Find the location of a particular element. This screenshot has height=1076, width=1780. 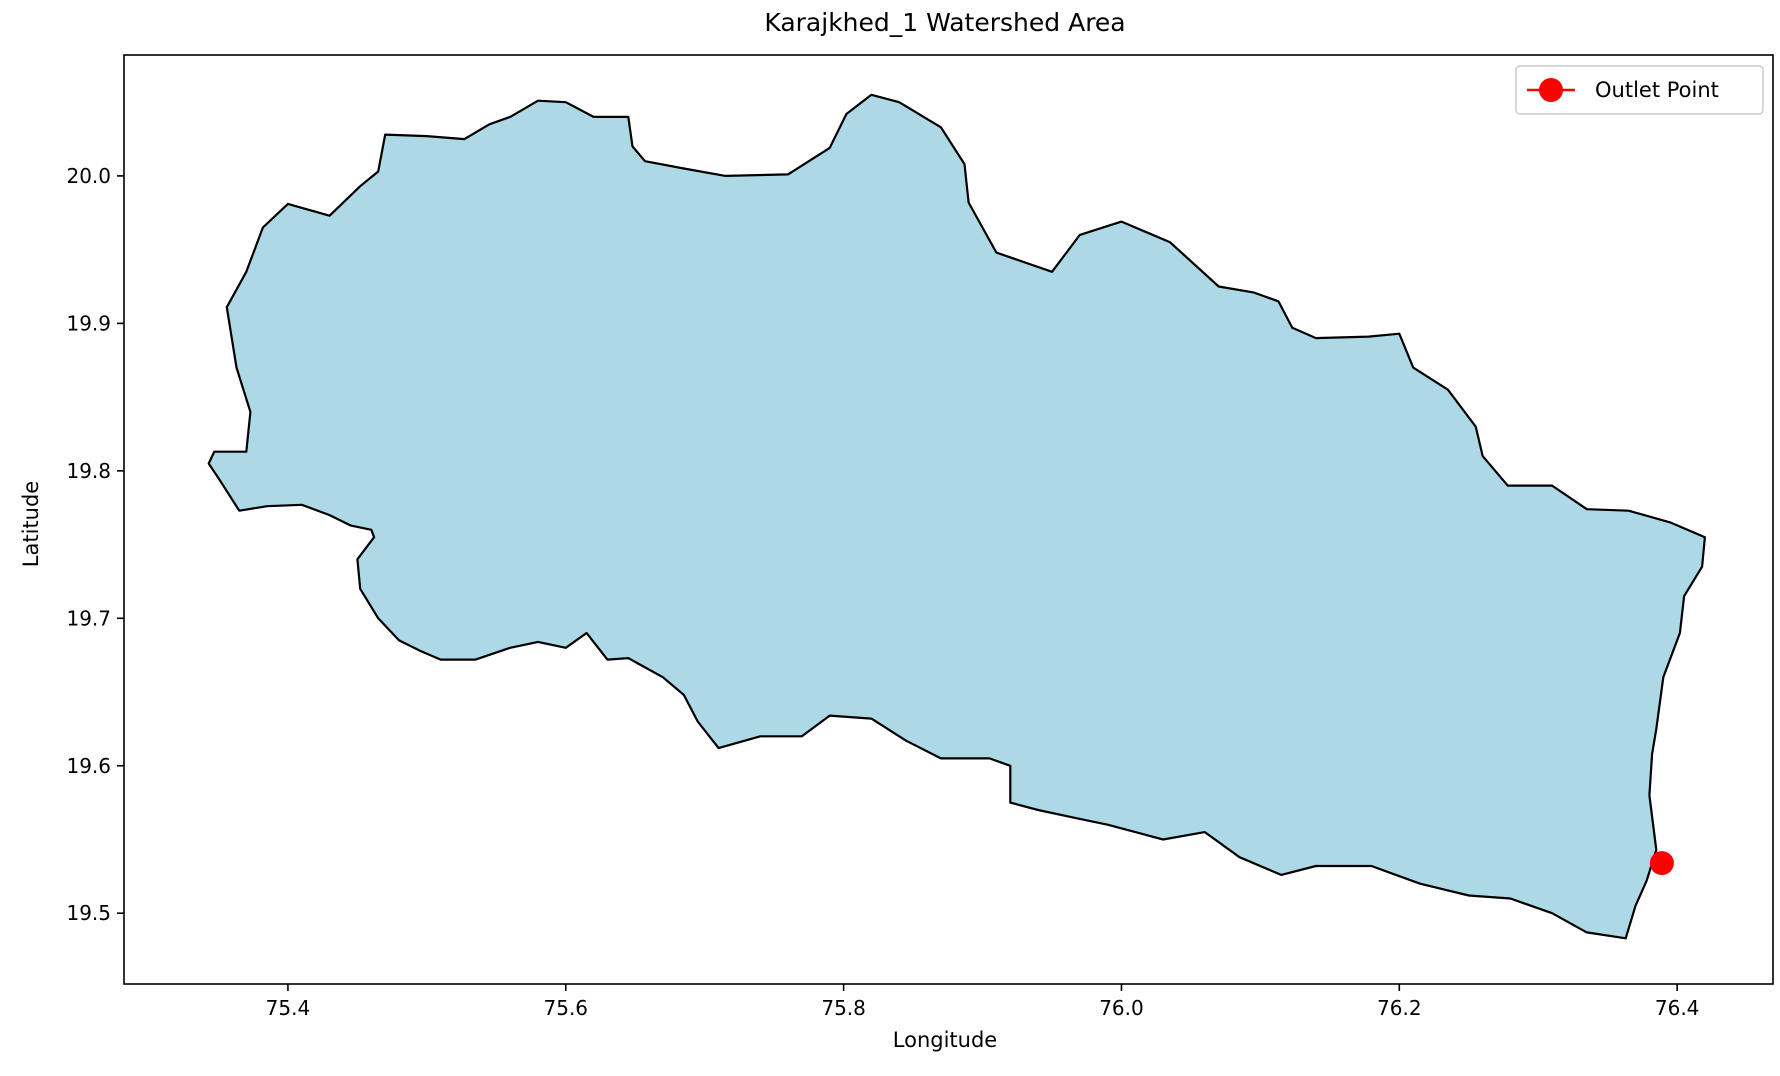

x-tick-label: 76.0 is located at coordinates (1121, 1008).